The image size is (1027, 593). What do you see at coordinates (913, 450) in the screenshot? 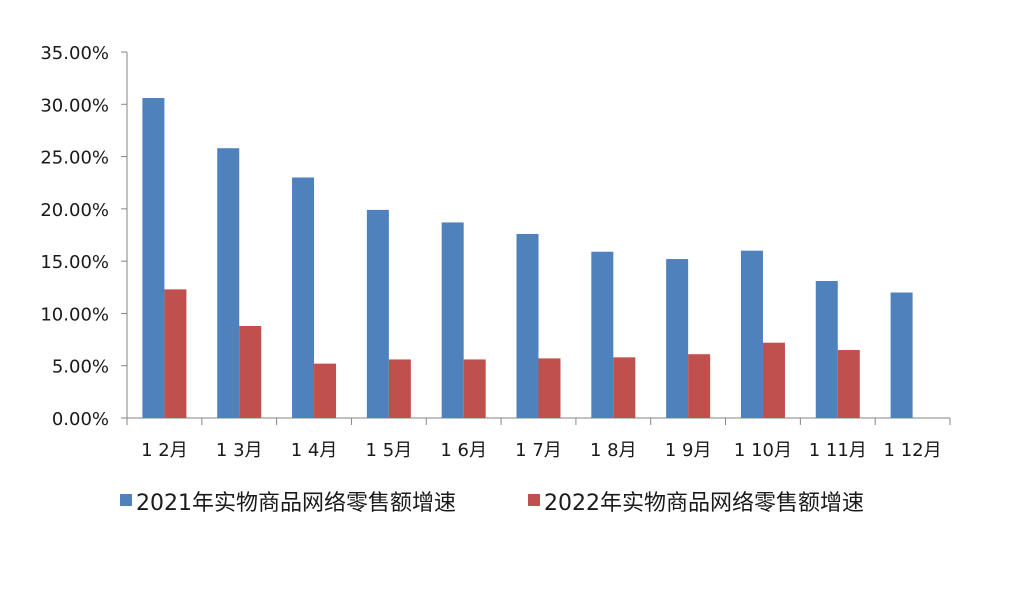
I see `x-tick-label: 1 12月` at bounding box center [913, 450].